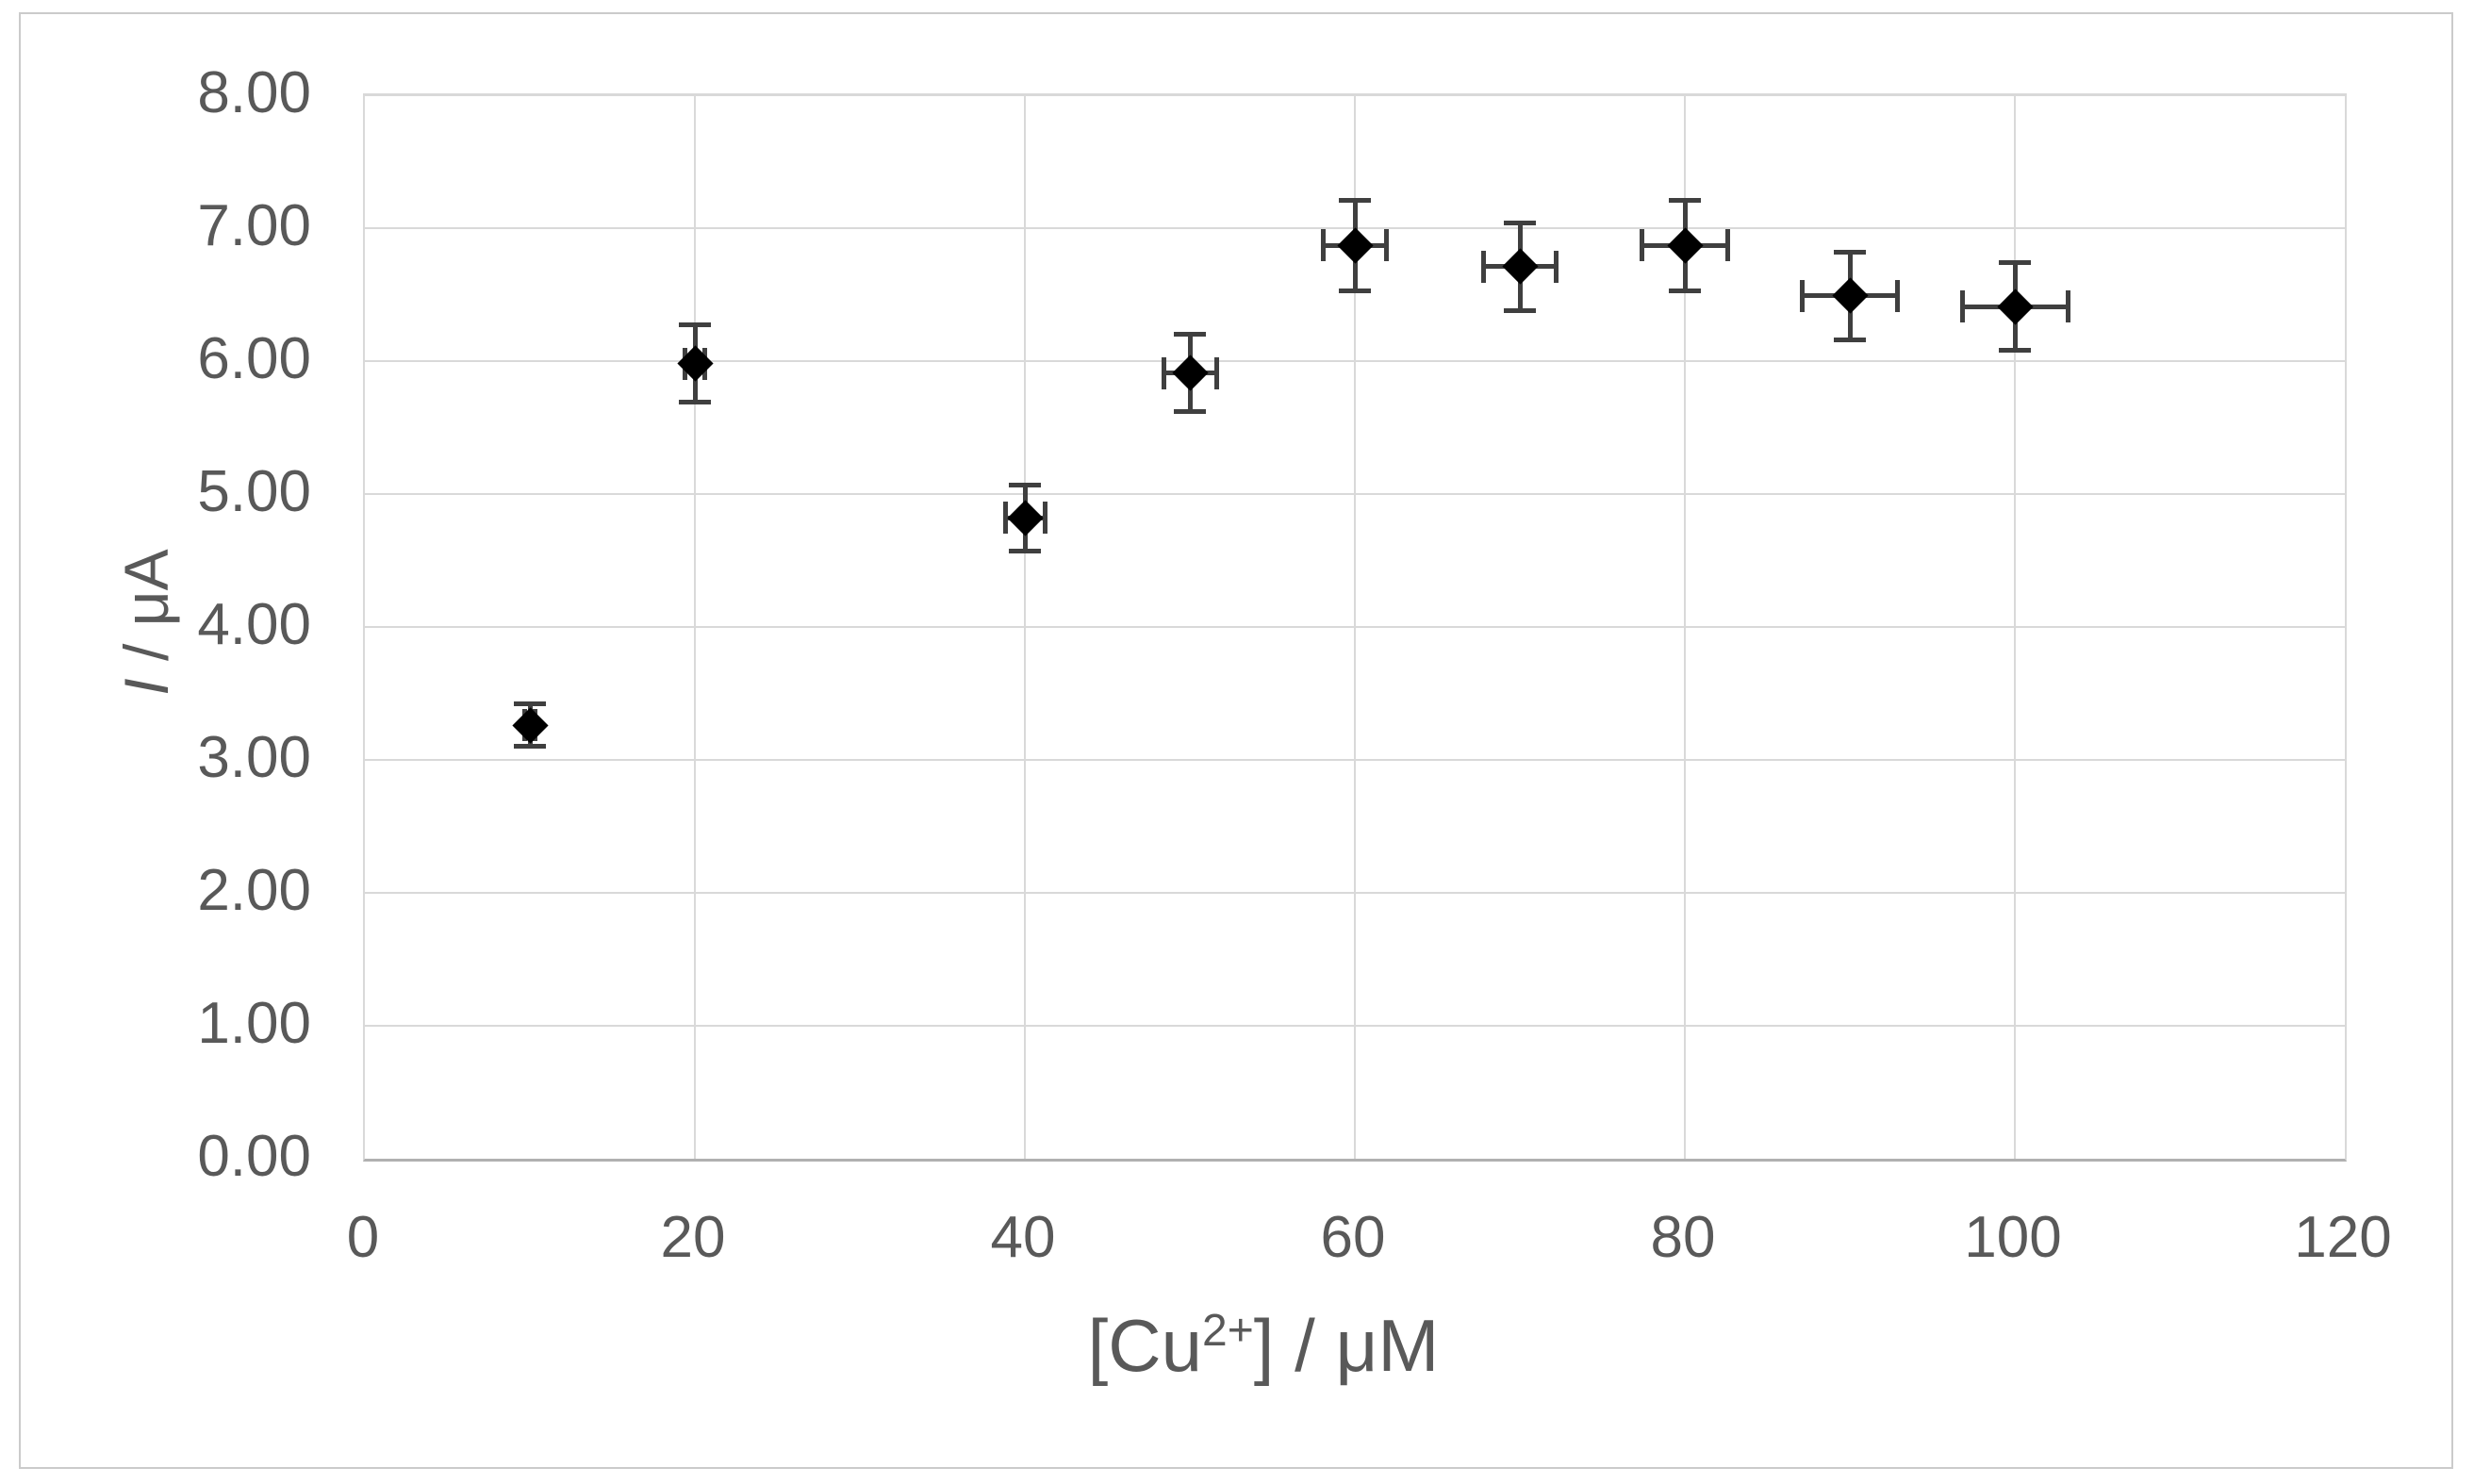 This screenshot has height=1484, width=2474. I want to click on y-axis-title: I / μA, so click(146, 622).